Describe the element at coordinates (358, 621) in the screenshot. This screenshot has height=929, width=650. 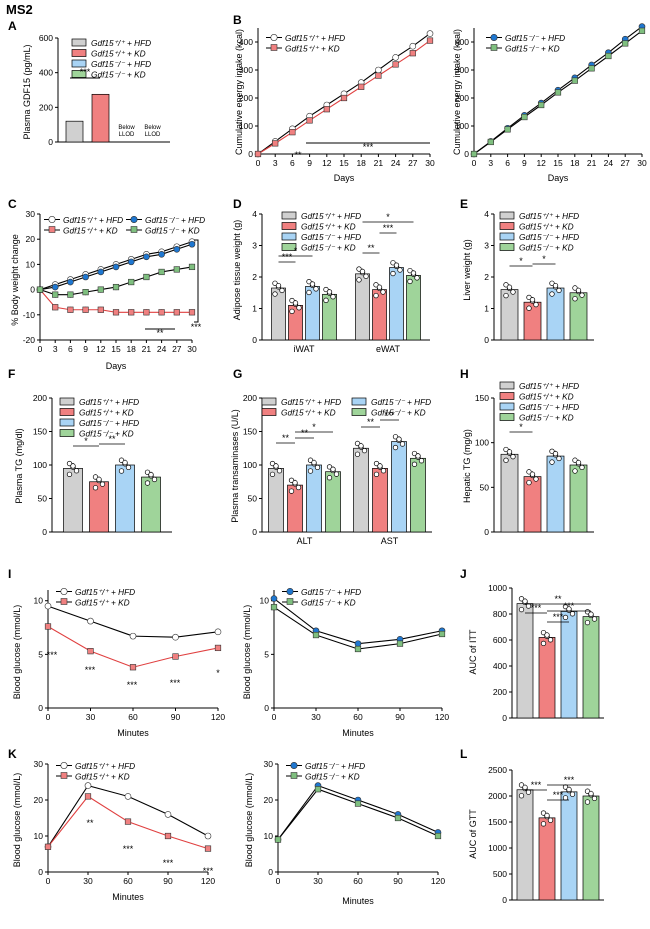
I see `series-line-I2` at that location.